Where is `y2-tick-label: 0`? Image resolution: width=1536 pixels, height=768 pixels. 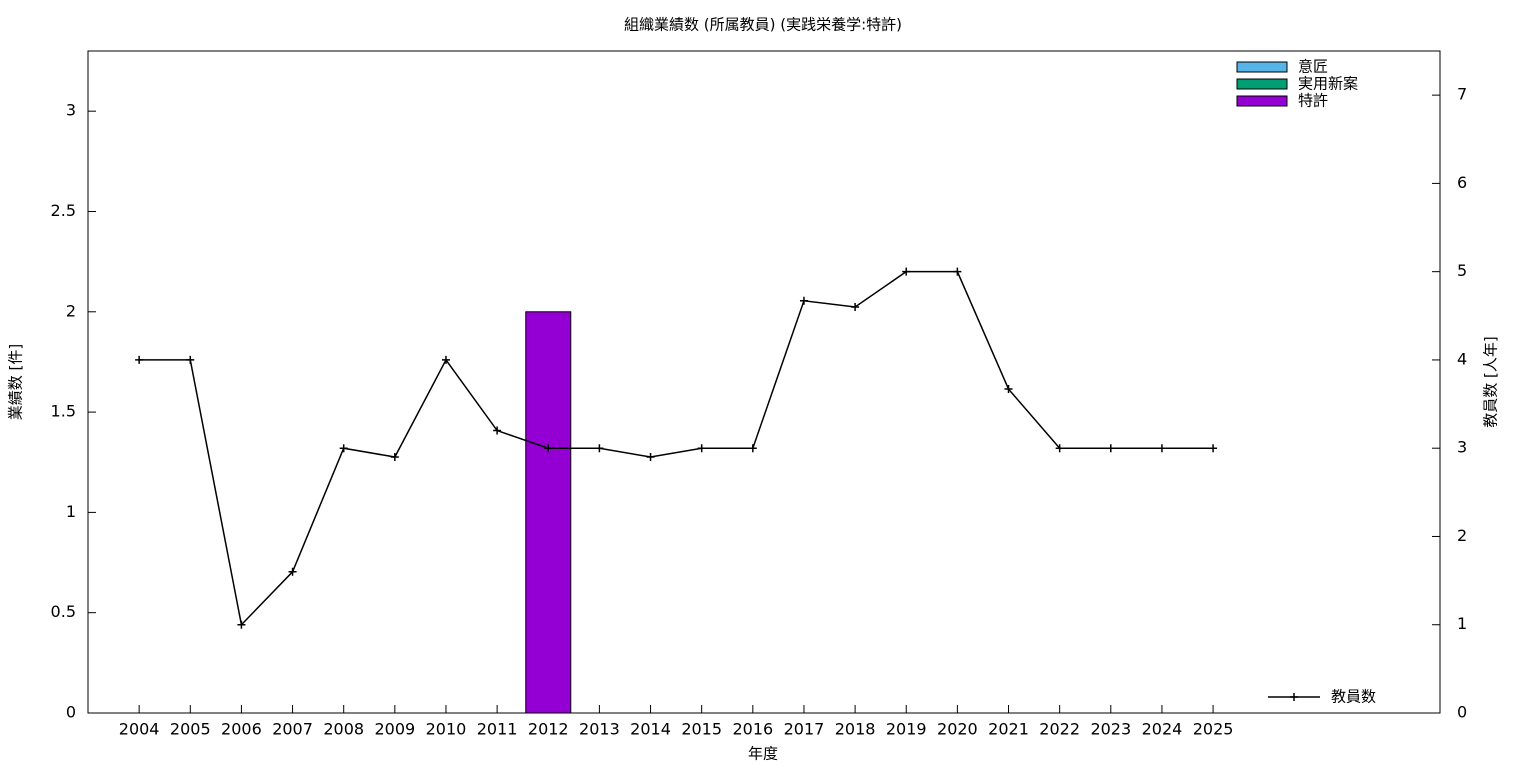
y2-tick-label: 0 is located at coordinates (1462, 712).